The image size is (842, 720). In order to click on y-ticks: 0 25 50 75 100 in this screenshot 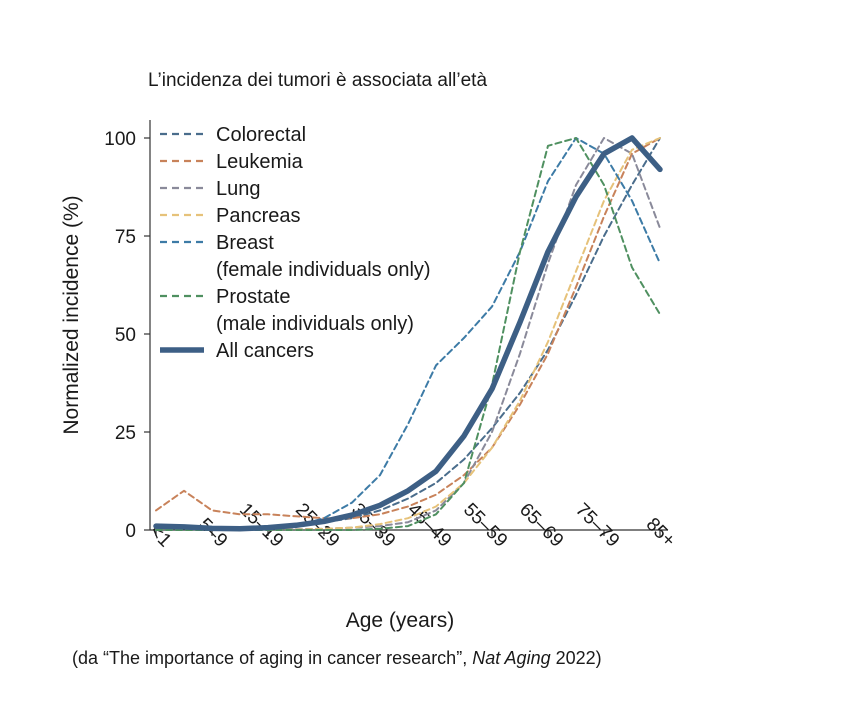, I will do `click(127, 335)`.